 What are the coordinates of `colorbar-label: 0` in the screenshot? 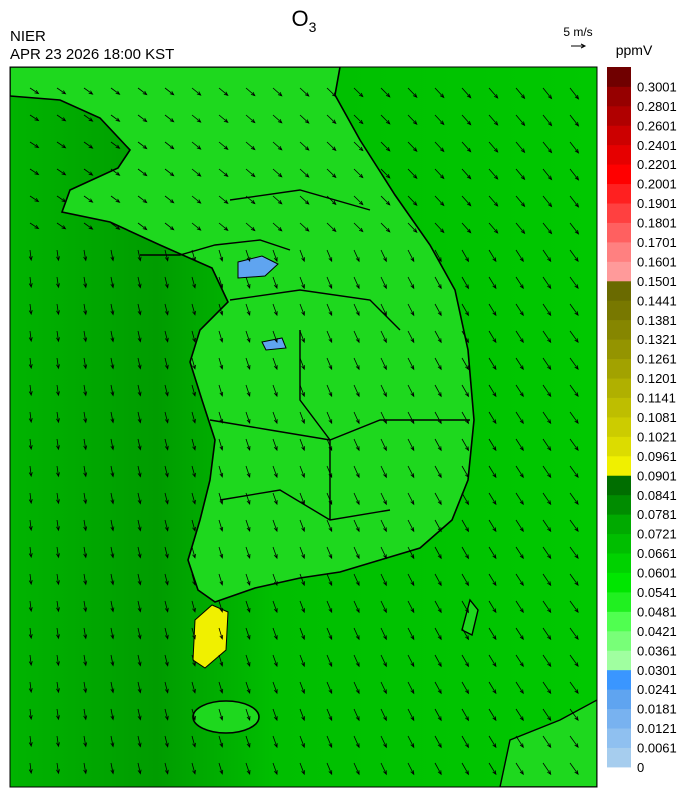 It's located at (640, 767).